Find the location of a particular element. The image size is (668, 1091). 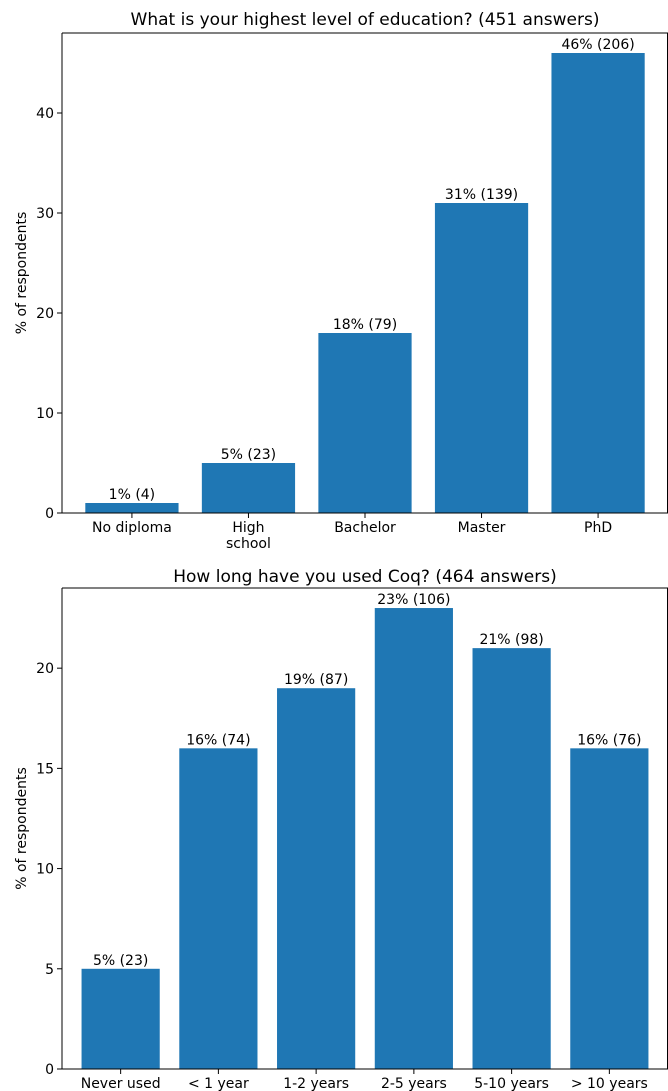

data-label-1-0: 5% (23) is located at coordinates (120, 961).